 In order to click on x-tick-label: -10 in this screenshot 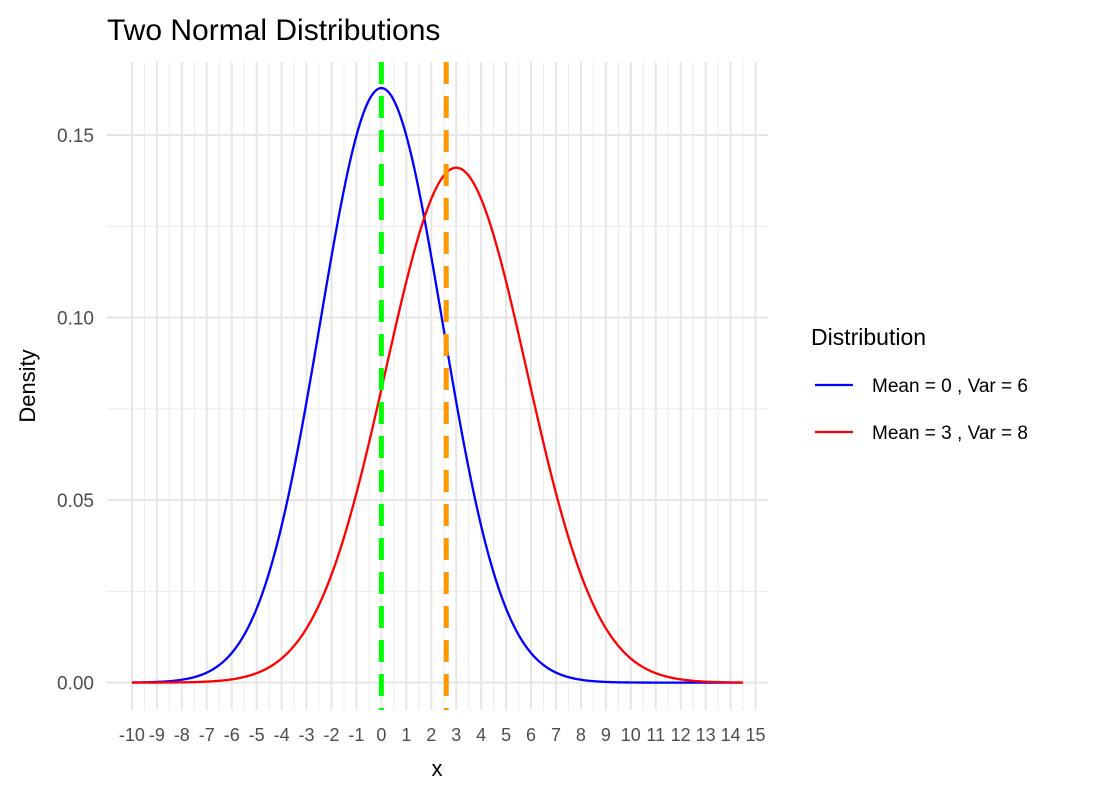, I will do `click(132, 735)`.